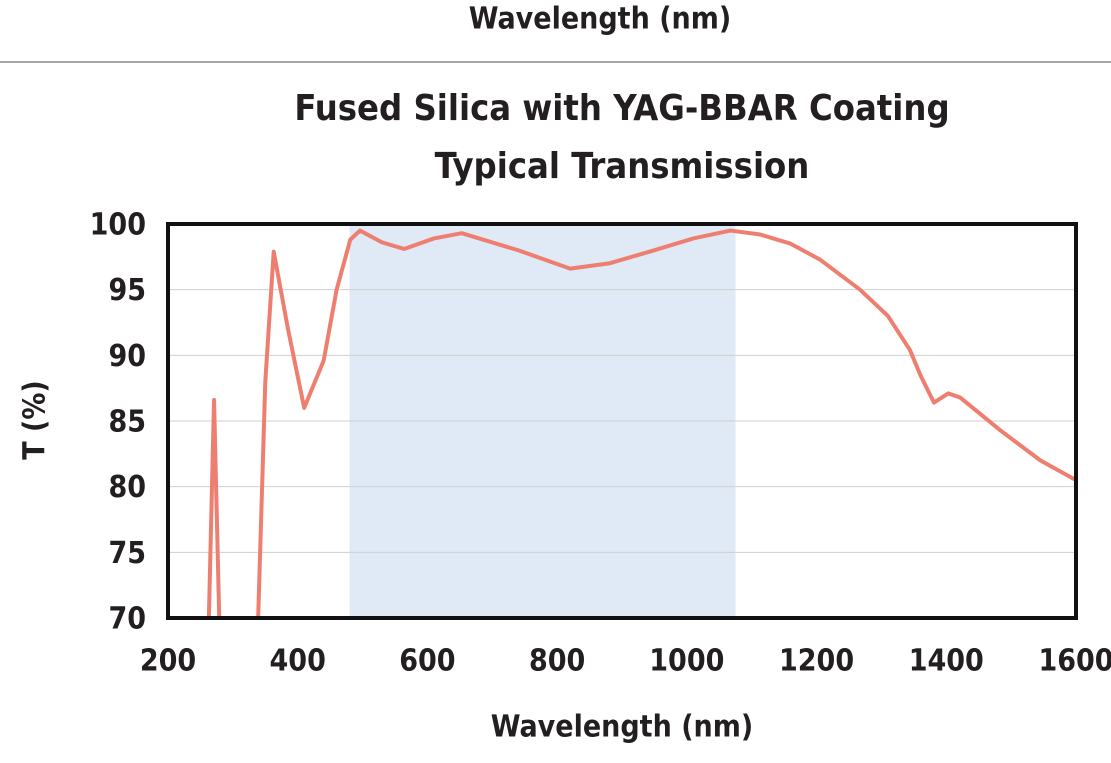 This screenshot has height=763, width=1111. Describe the element at coordinates (621, 108) in the screenshot. I see `chart-title: Fused Silica with YAG-BBAR Coating` at that location.